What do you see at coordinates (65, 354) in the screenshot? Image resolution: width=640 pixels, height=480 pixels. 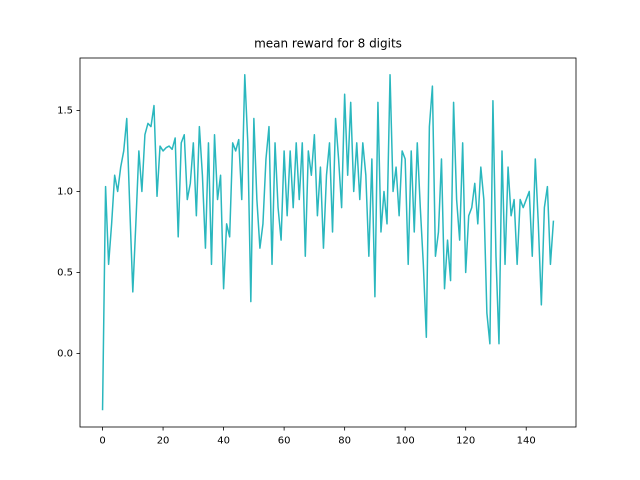 I see `y-tick-label: 0.0` at bounding box center [65, 354].